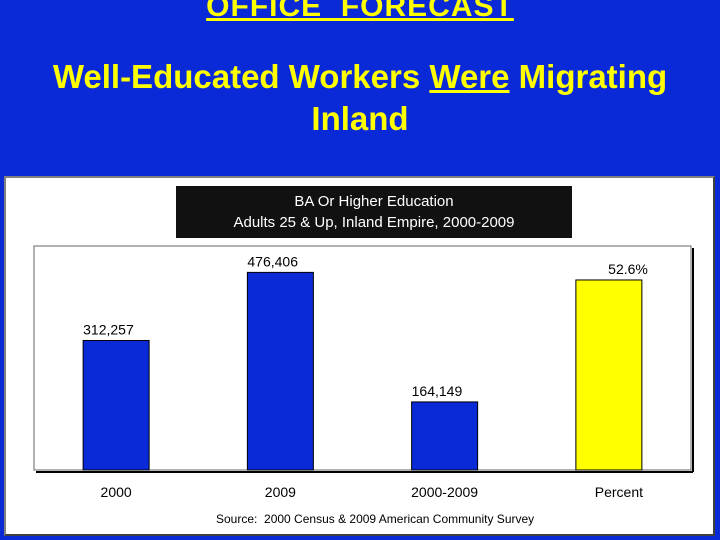 This screenshot has width=720, height=540. I want to click on bar-2000-2009, so click(445, 436).